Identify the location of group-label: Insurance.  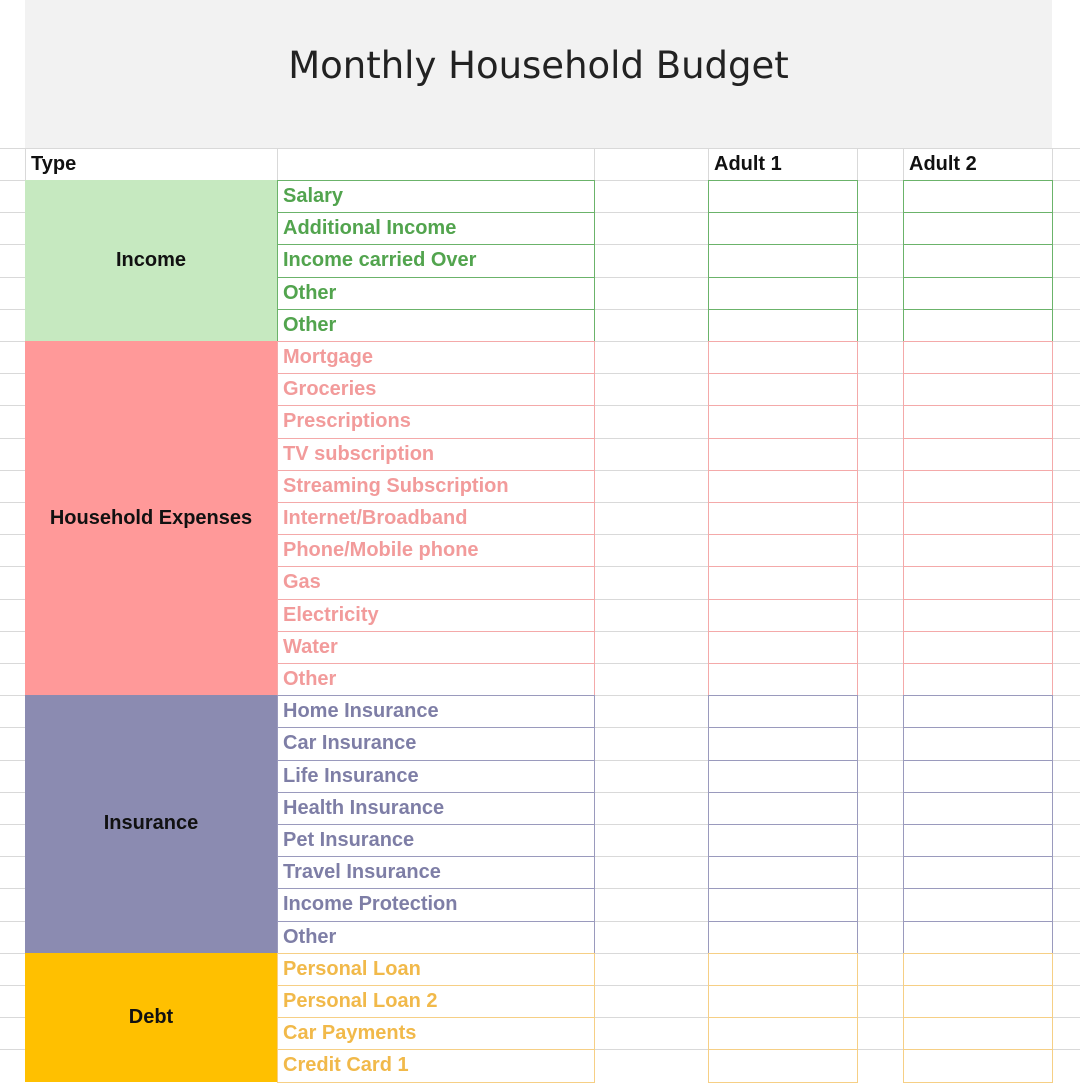
(151, 823).